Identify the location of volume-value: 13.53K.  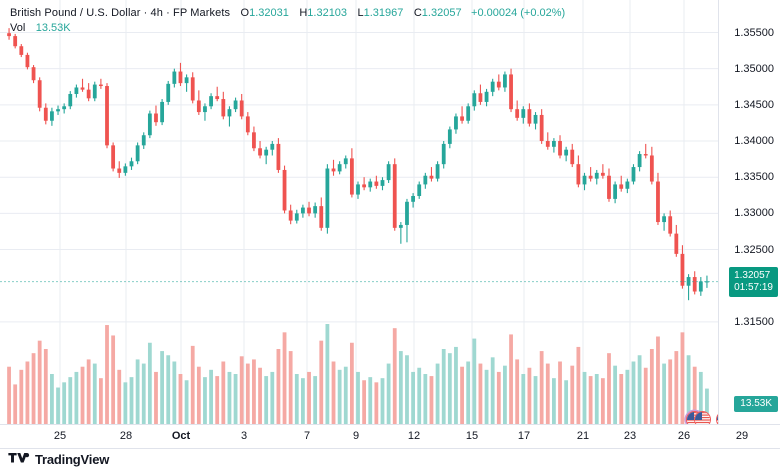
(53, 28).